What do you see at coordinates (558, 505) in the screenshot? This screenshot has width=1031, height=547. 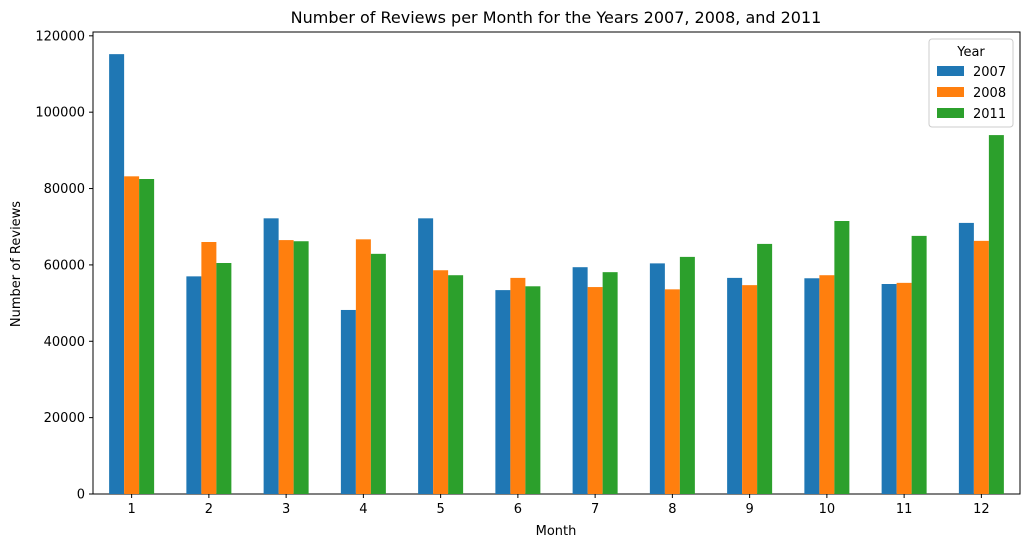 I see `x-axis: 1 2 3 4 5 6 7 8 9 10 11 12` at bounding box center [558, 505].